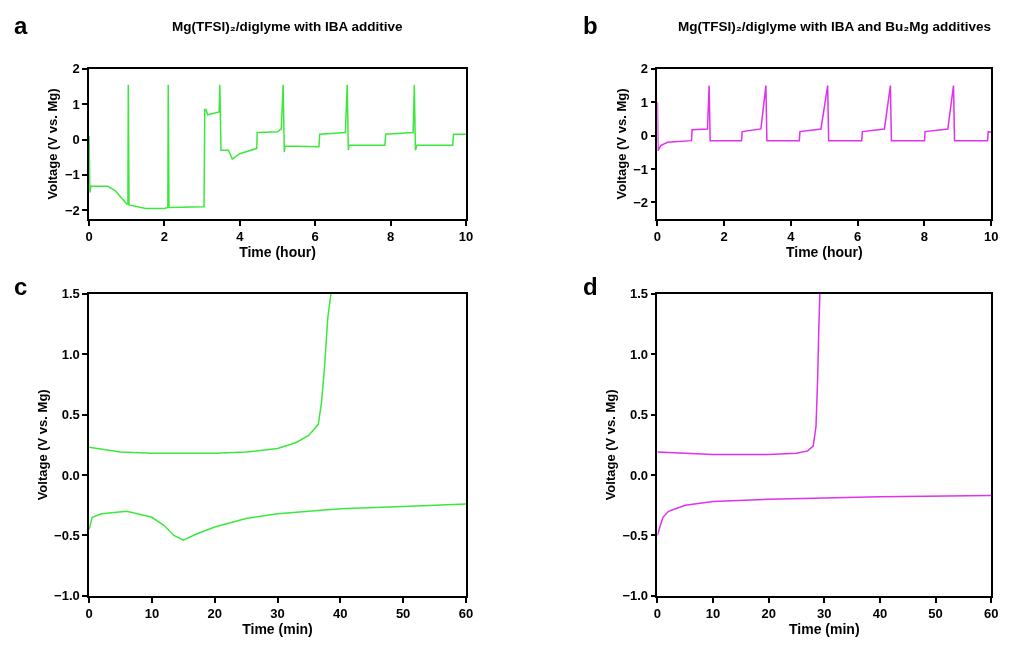 The width and height of the screenshot is (1024, 662). Describe the element at coordinates (21, 25) in the screenshot. I see `text: a` at that location.